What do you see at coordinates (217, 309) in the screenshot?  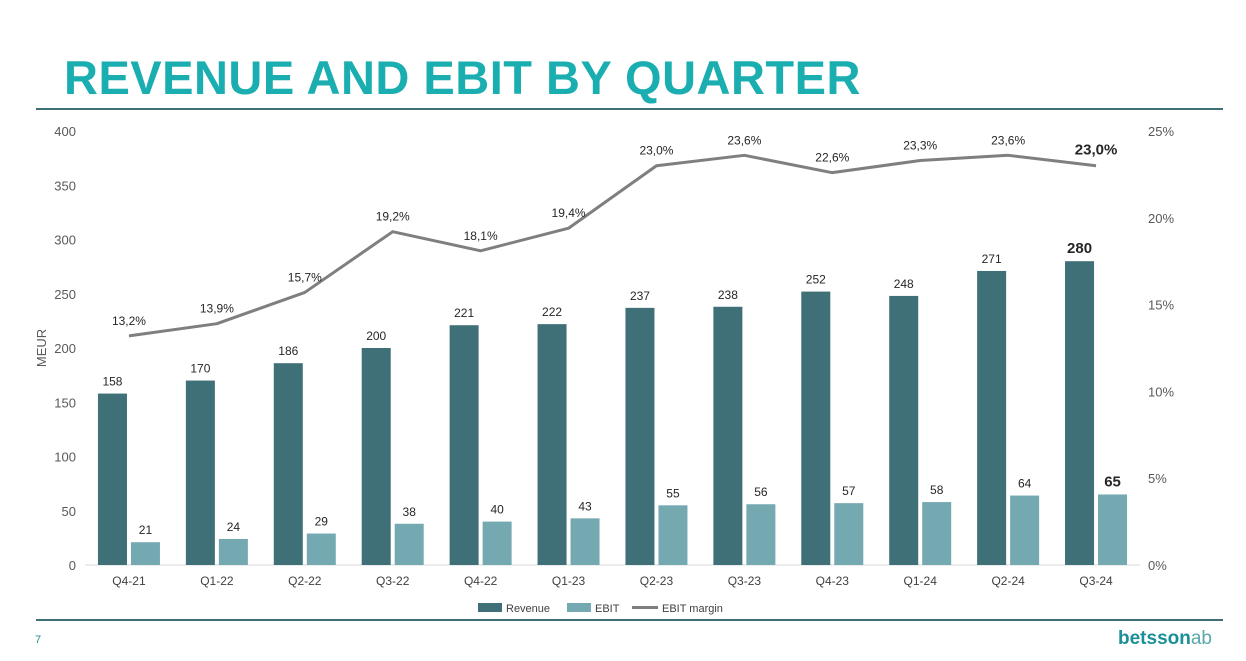 I see `ebit-margin-value-label: 13,9%` at bounding box center [217, 309].